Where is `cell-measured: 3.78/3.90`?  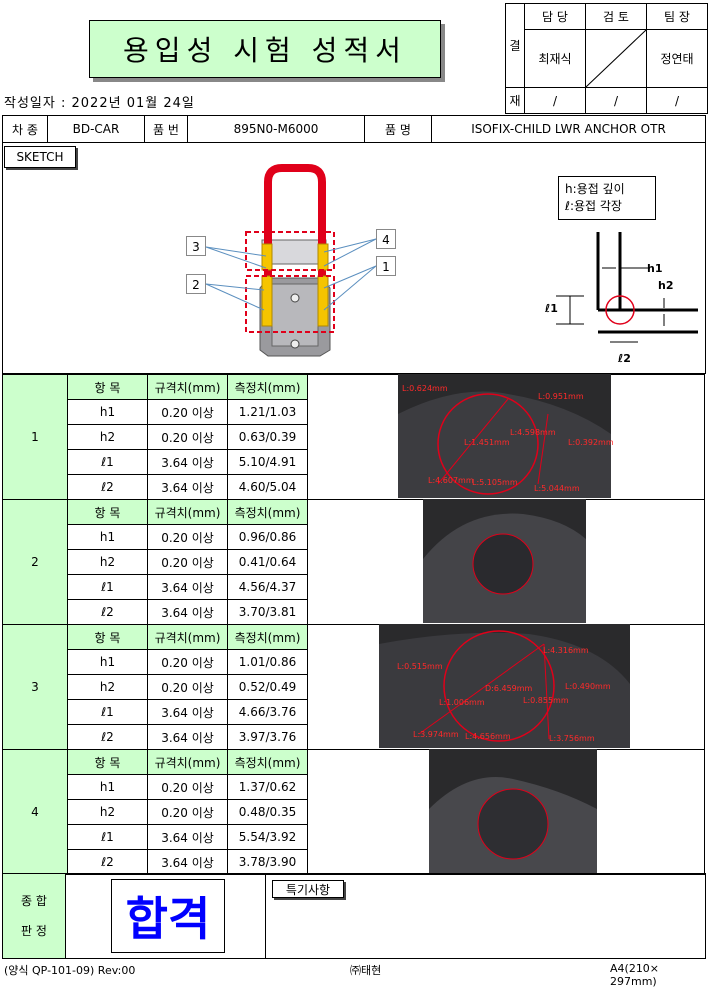
cell-measured: 3.78/3.90 is located at coordinates (267, 862).